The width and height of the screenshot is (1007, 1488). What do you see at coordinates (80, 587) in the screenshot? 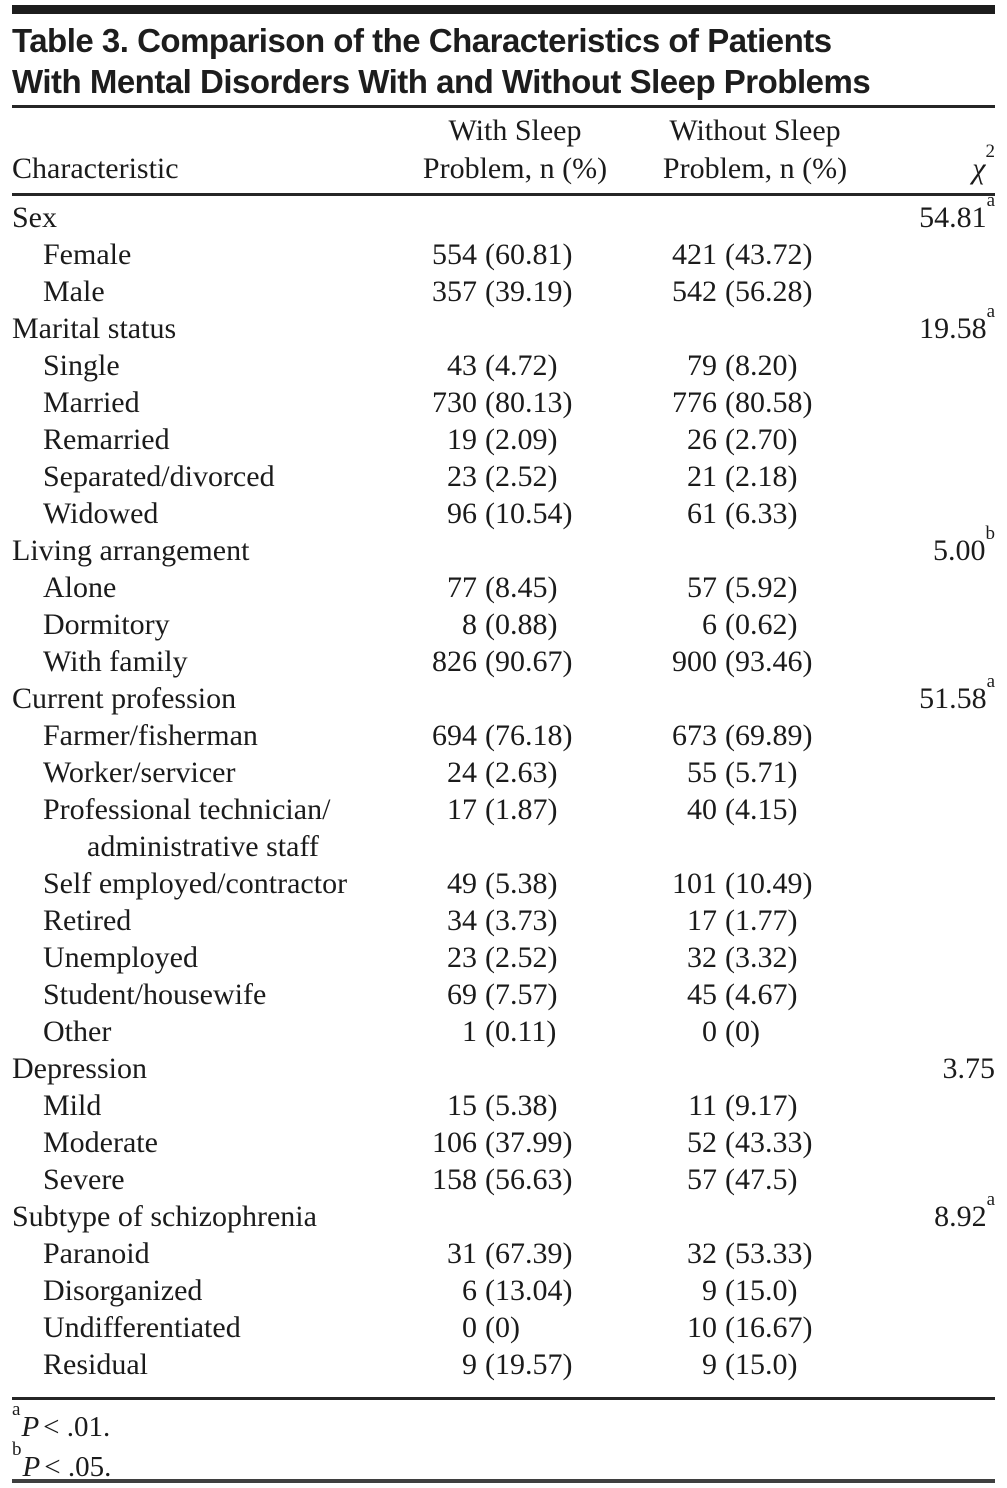
I see `characteristic-label: Alone` at bounding box center [80, 587].